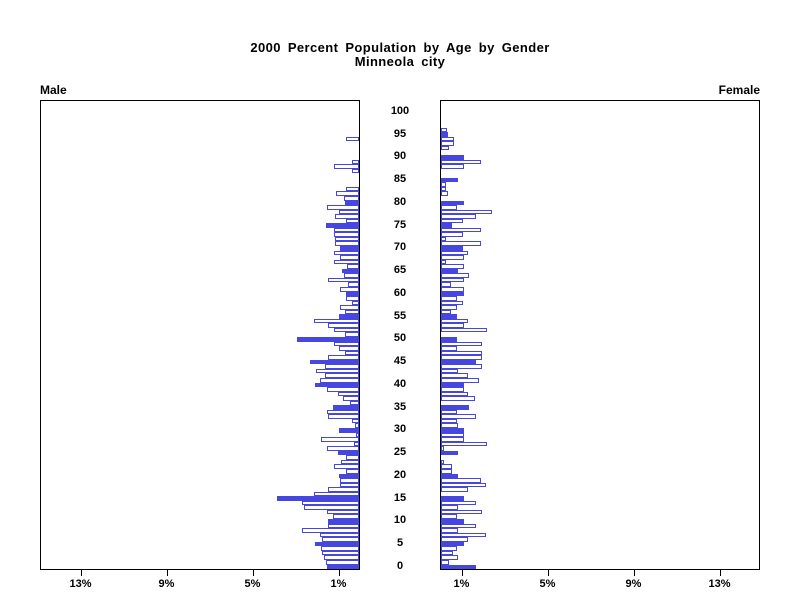 This screenshot has height=600, width=800. I want to click on female-pct-tick-label-1%: 1%, so click(461, 584).